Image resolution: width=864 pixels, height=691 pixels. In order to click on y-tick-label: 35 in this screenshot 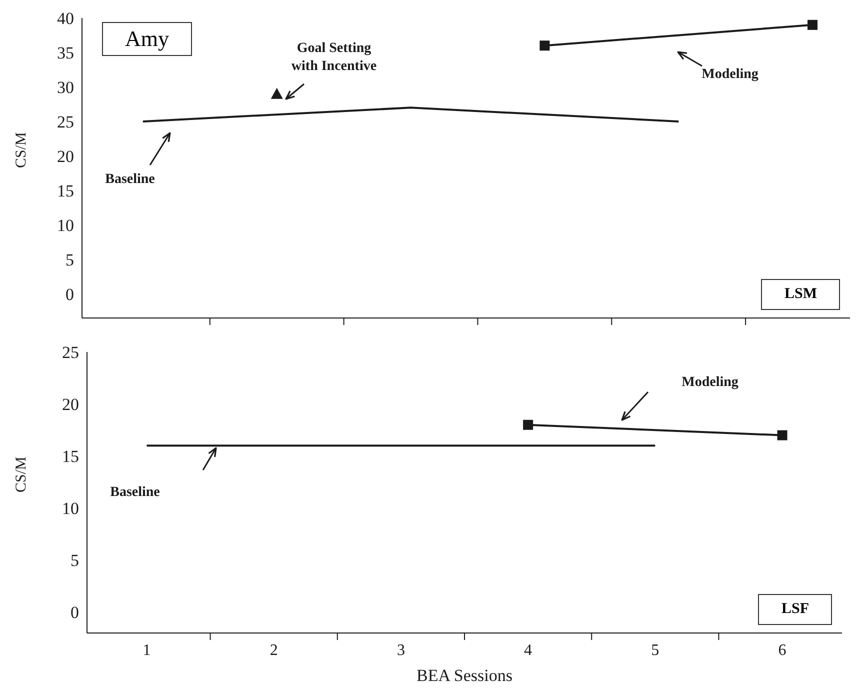, I will do `click(65, 53)`.